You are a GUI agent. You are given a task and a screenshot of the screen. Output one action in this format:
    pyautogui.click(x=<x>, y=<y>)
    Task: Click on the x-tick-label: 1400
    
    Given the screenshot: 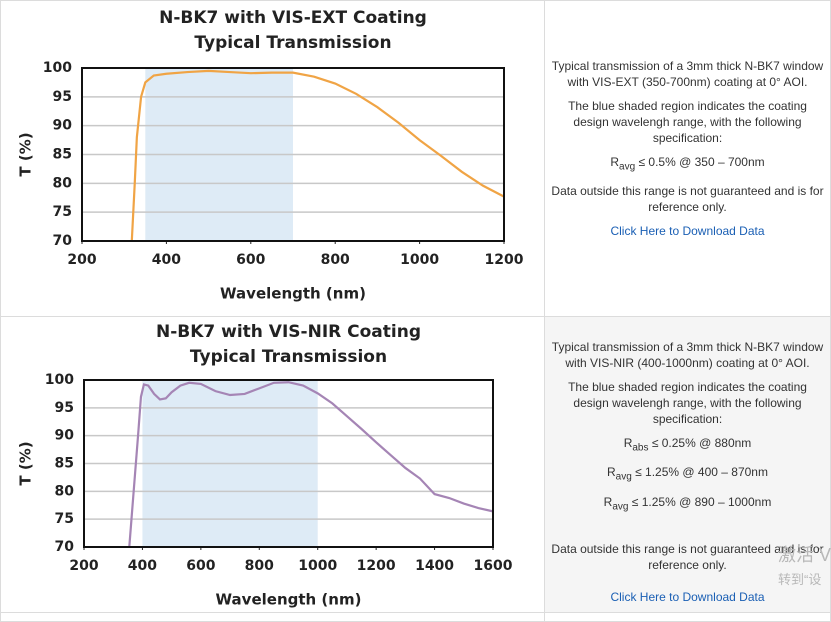 What is the action you would take?
    pyautogui.click(x=434, y=566)
    